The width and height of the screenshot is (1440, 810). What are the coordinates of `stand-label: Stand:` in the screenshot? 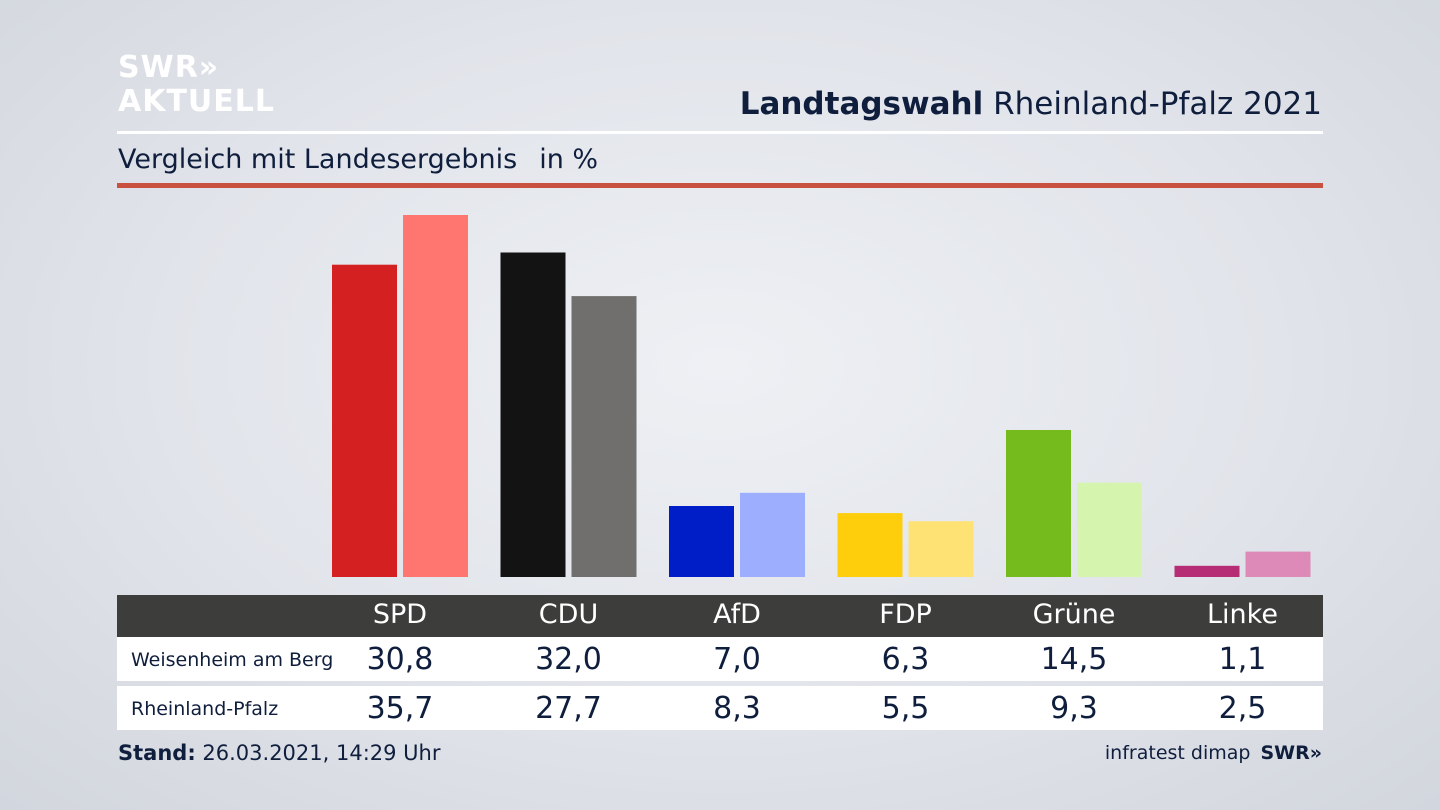 It's located at (157, 753).